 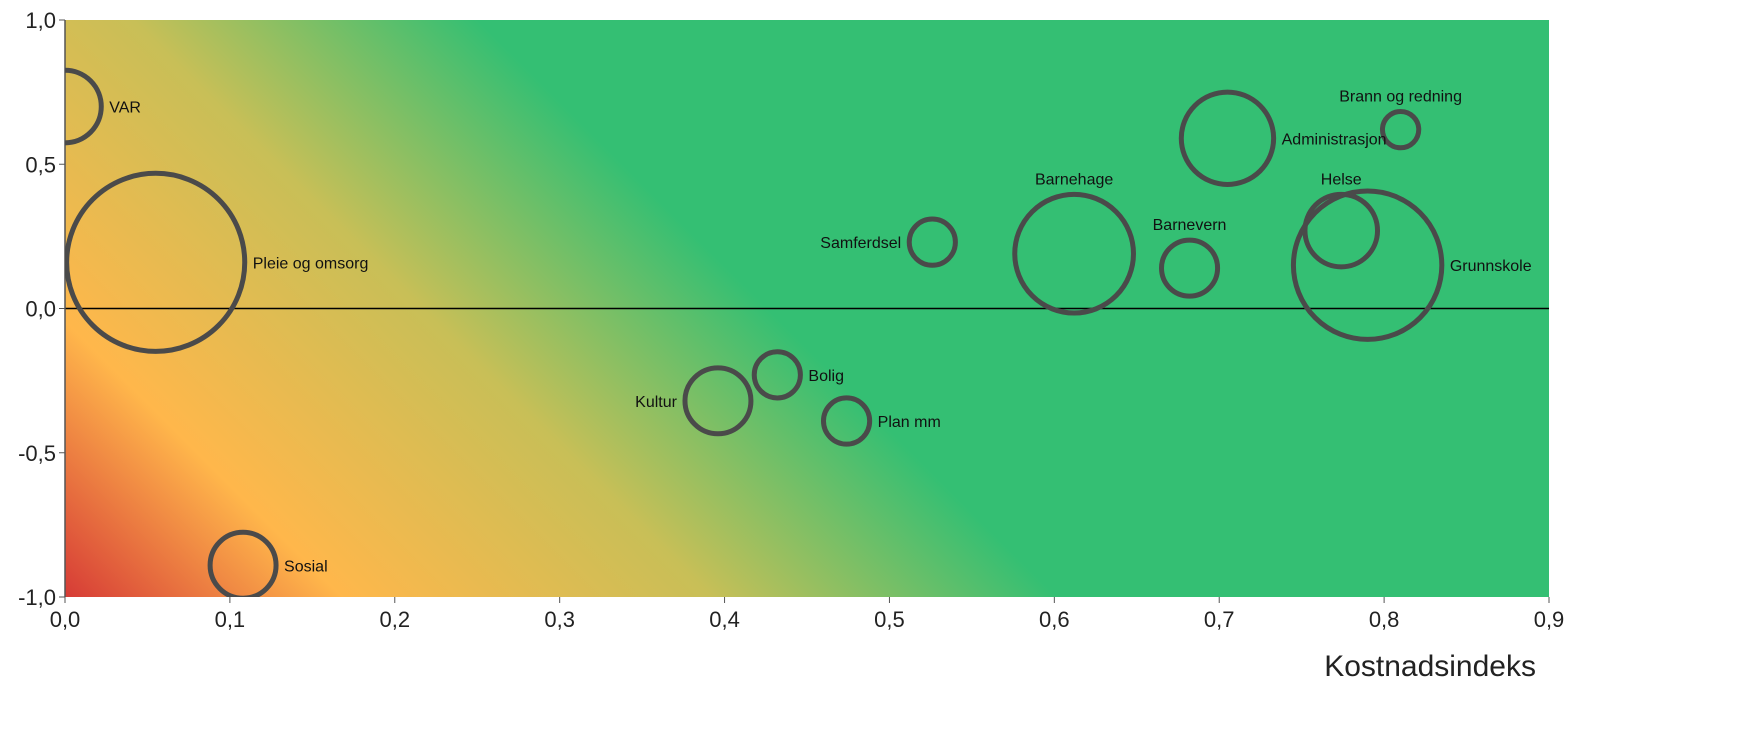 I want to click on bubble-label: Plan mm, so click(x=909, y=422).